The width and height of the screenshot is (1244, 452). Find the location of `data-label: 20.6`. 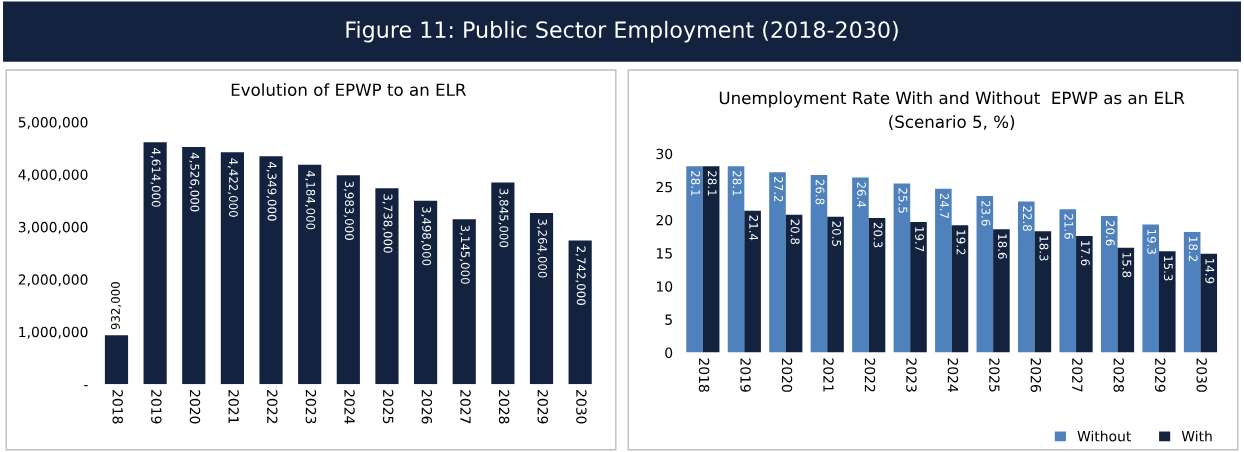

data-label: 20.6 is located at coordinates (1110, 233).